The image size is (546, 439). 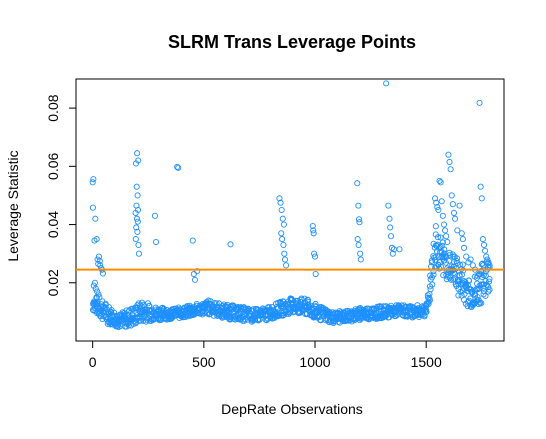 I want to click on x-tick-label: 500, so click(x=204, y=362).